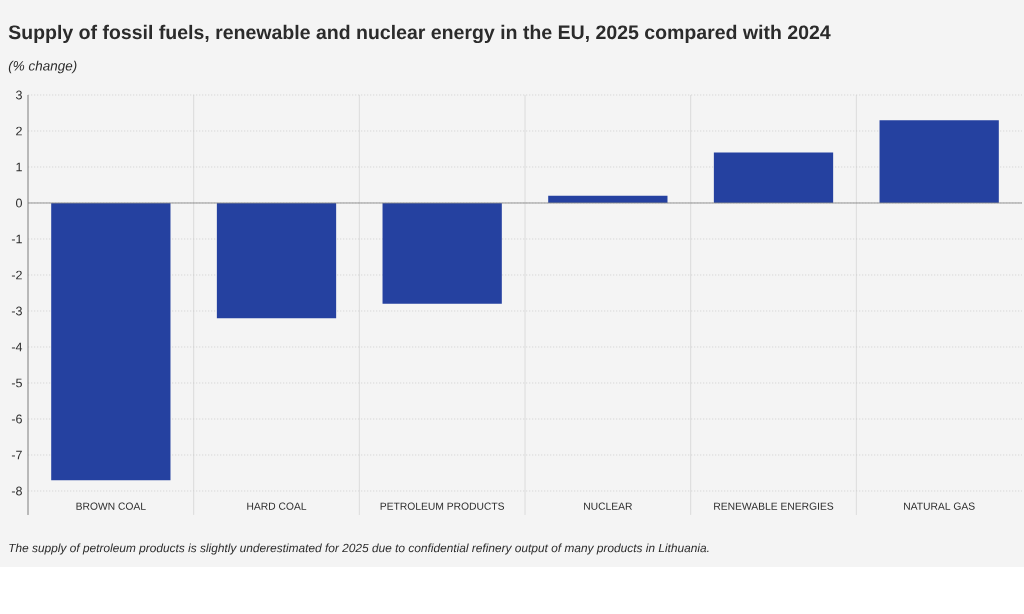 This screenshot has width=1024, height=614. Describe the element at coordinates (16, 455) in the screenshot. I see `y-tick-label: -7` at that location.